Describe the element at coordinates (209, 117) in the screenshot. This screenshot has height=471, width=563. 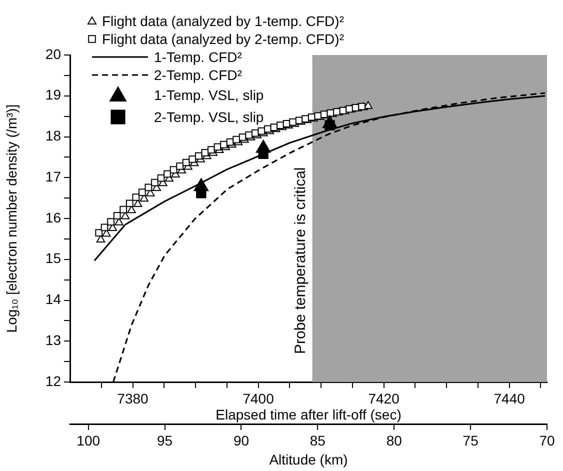
I see `legend-label: 2-Temp. VSL, slip` at that location.